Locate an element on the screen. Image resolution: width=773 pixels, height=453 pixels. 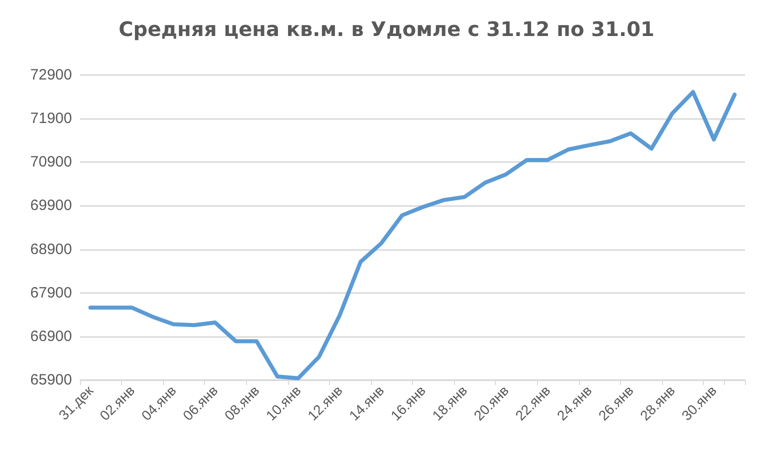
y-tick-label: 71900 is located at coordinates (51, 119).